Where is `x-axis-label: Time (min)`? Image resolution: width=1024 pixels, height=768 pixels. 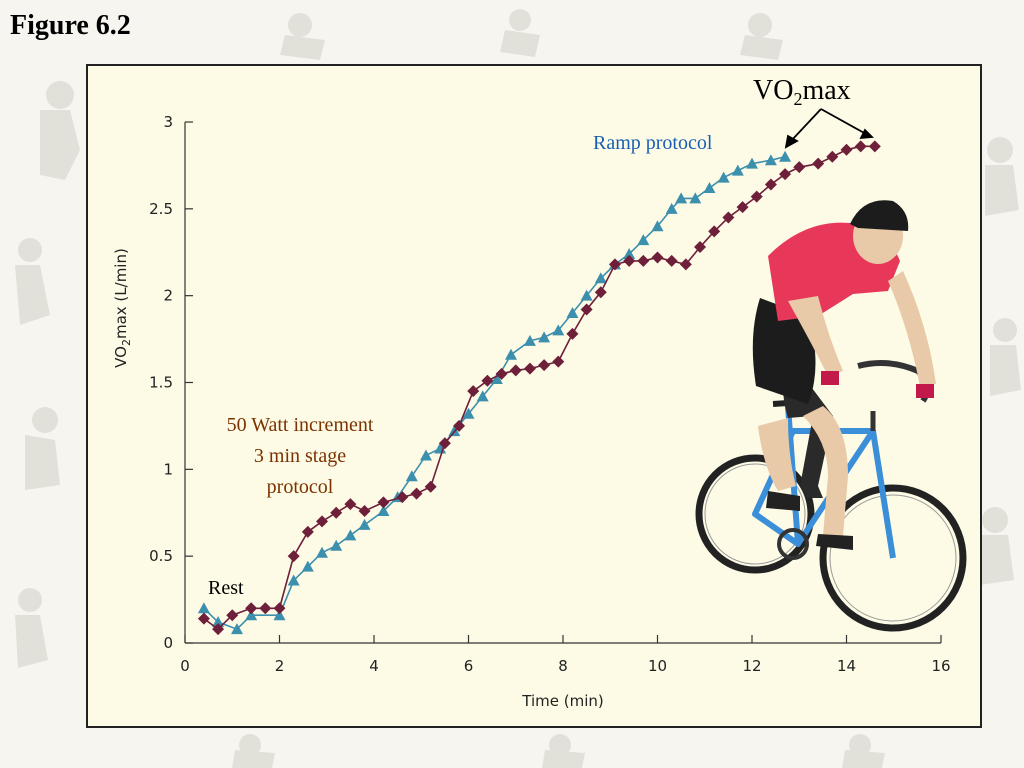
x-axis-label: Time (min) is located at coordinates (562, 701).